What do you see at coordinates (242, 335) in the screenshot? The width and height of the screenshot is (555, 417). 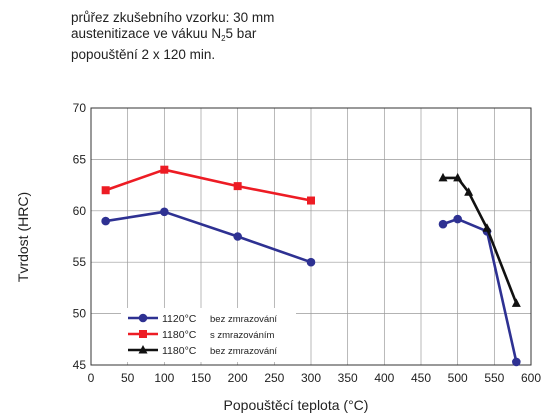 I see `legend-note-2: s zmrazováním` at bounding box center [242, 335].